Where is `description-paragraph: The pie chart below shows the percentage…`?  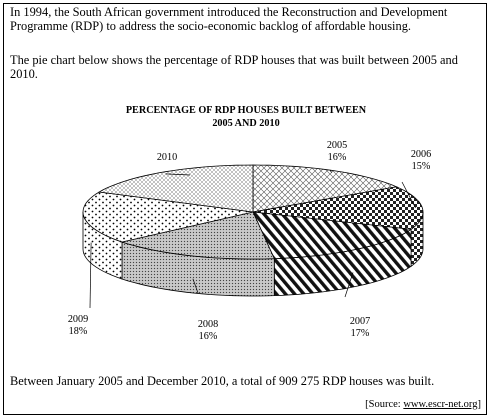 description-paragraph: The pie chart below shows the percentage… is located at coordinates (234, 67).